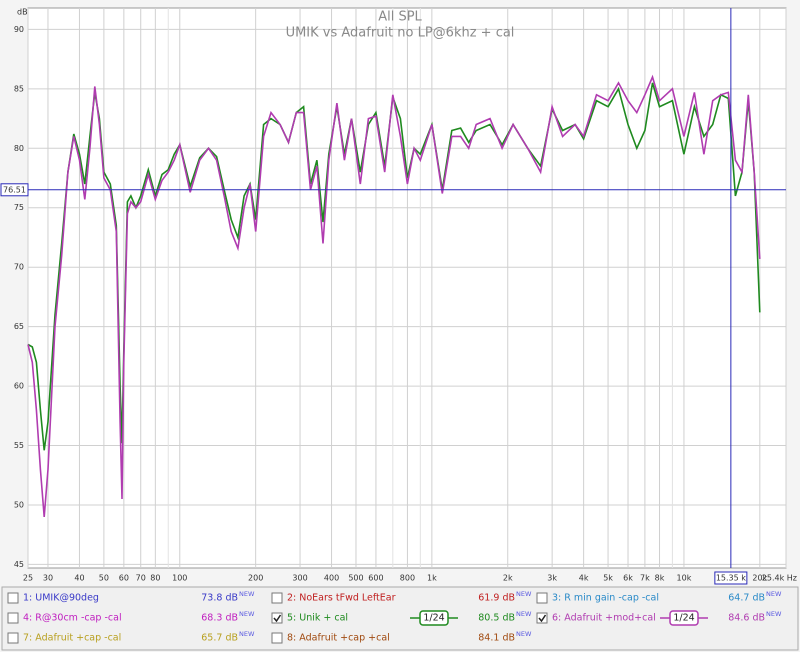 This screenshot has height=652, width=800. Describe the element at coordinates (375, 578) in the screenshot. I see `x-tick-label: 600` at that location.